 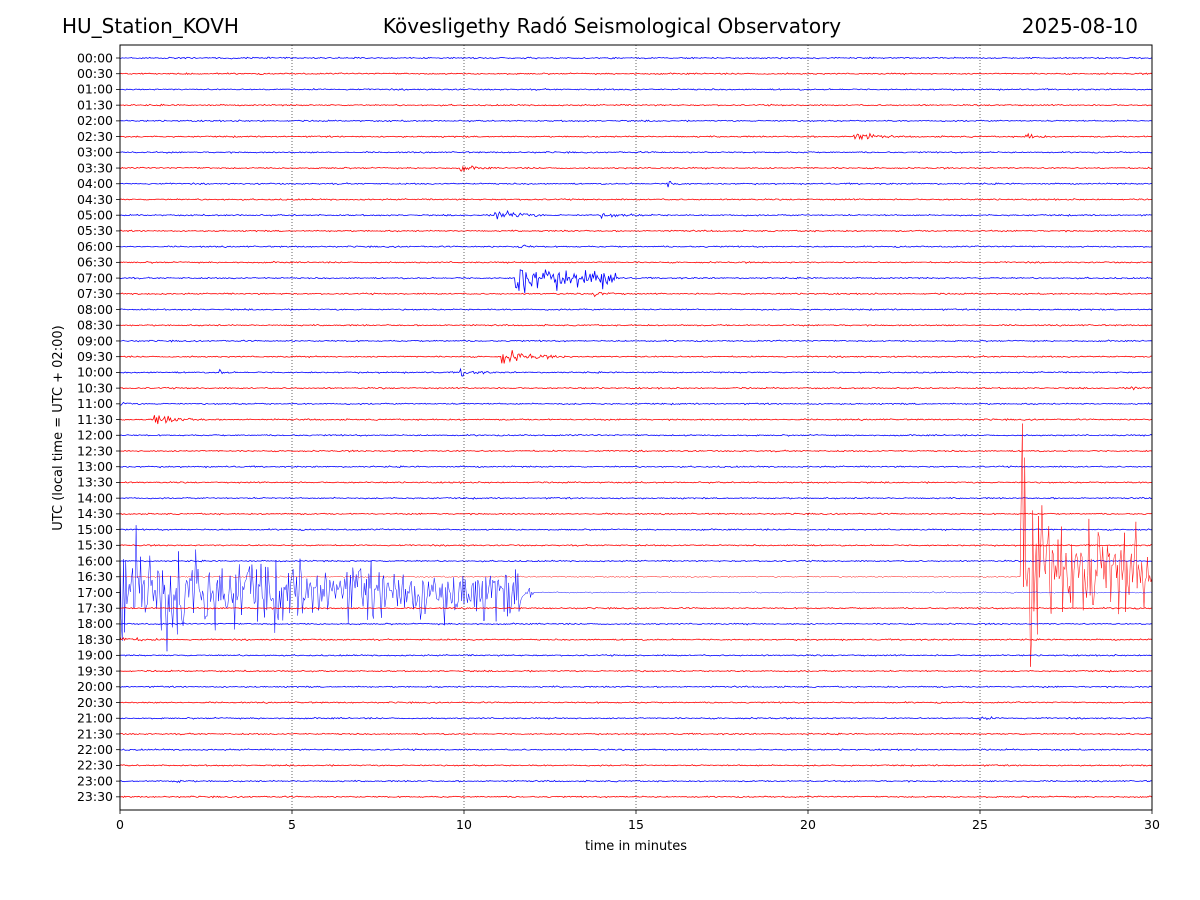 I want to click on x-tick-label: 5, so click(x=292, y=824).